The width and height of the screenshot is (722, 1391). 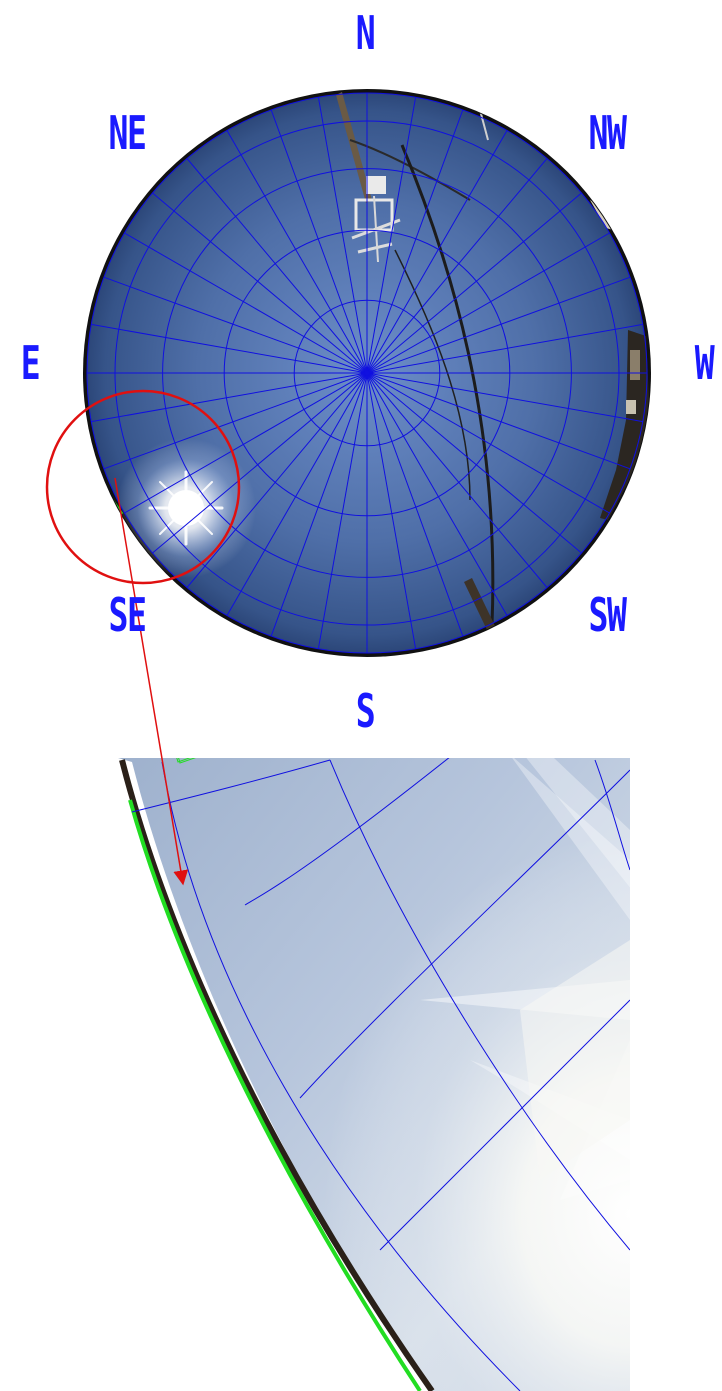 What do you see at coordinates (365, 711) in the screenshot?
I see `compass-label-s: S` at bounding box center [365, 711].